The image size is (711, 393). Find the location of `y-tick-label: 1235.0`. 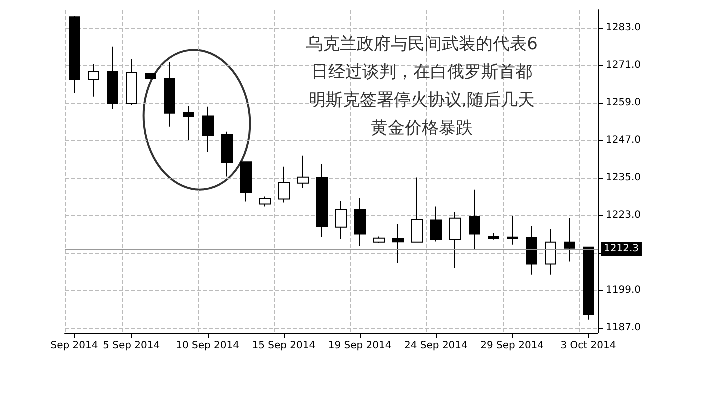

y-tick-label: 1235.0 is located at coordinates (623, 178).